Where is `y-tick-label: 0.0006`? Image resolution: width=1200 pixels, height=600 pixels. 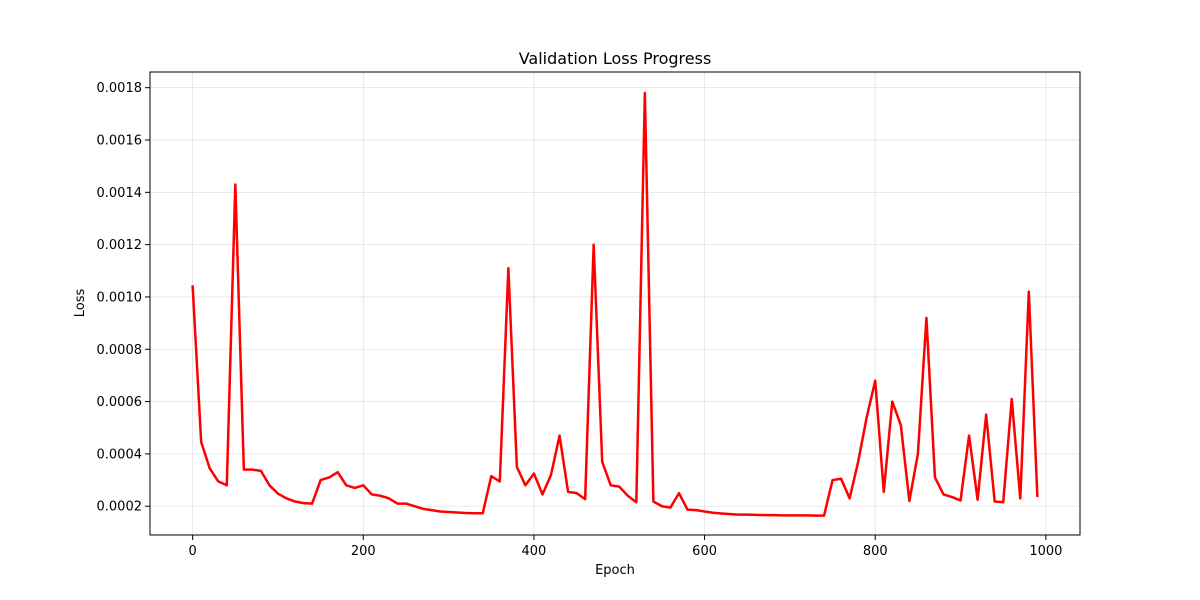
y-tick-label: 0.0006 is located at coordinates (120, 402).